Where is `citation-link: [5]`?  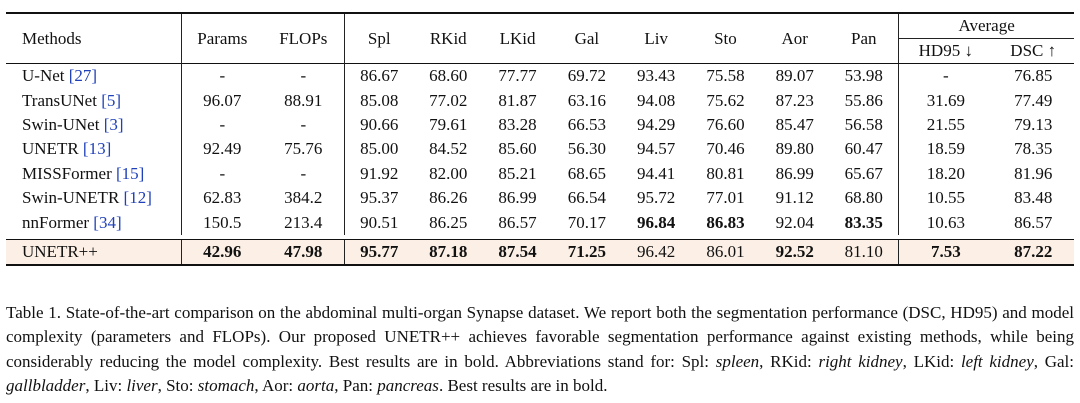
citation-link: [5] is located at coordinates (111, 100).